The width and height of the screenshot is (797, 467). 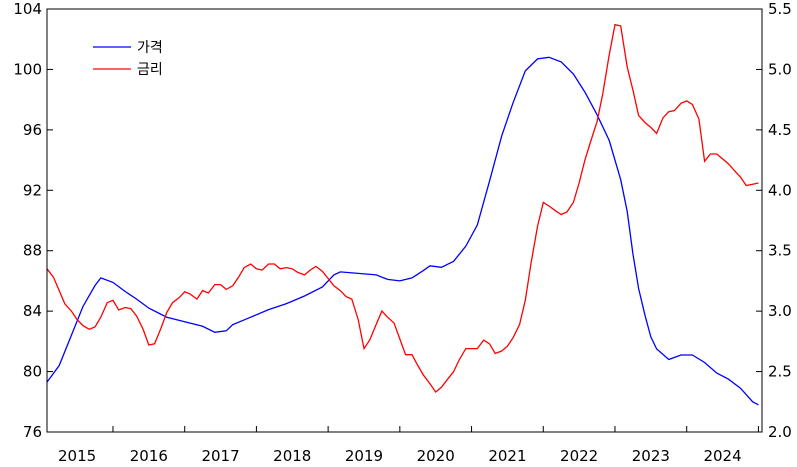 What do you see at coordinates (77, 456) in the screenshot?
I see `x-tick-label: 2015` at bounding box center [77, 456].